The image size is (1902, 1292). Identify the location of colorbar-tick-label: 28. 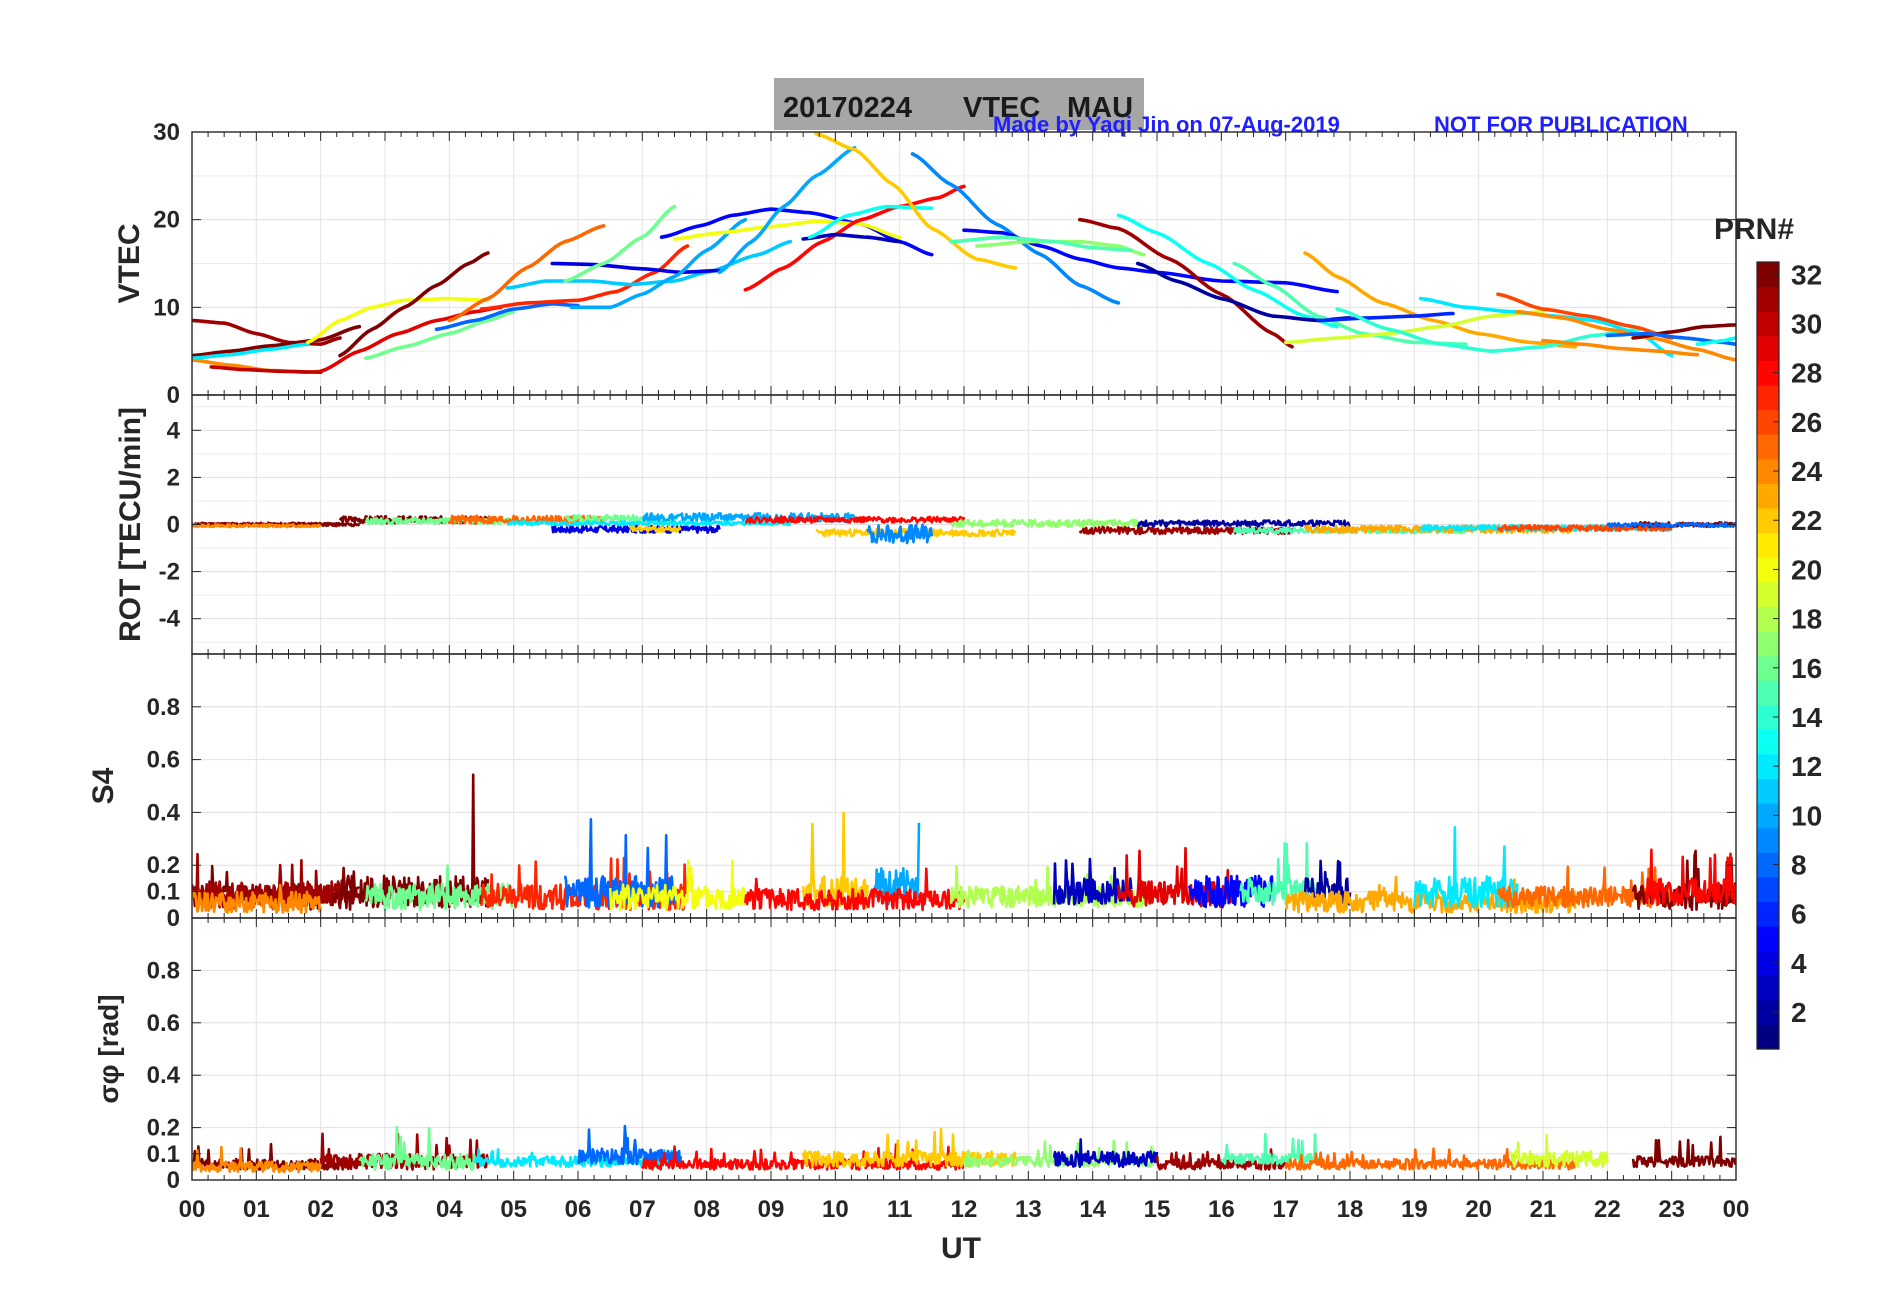
(1806, 373).